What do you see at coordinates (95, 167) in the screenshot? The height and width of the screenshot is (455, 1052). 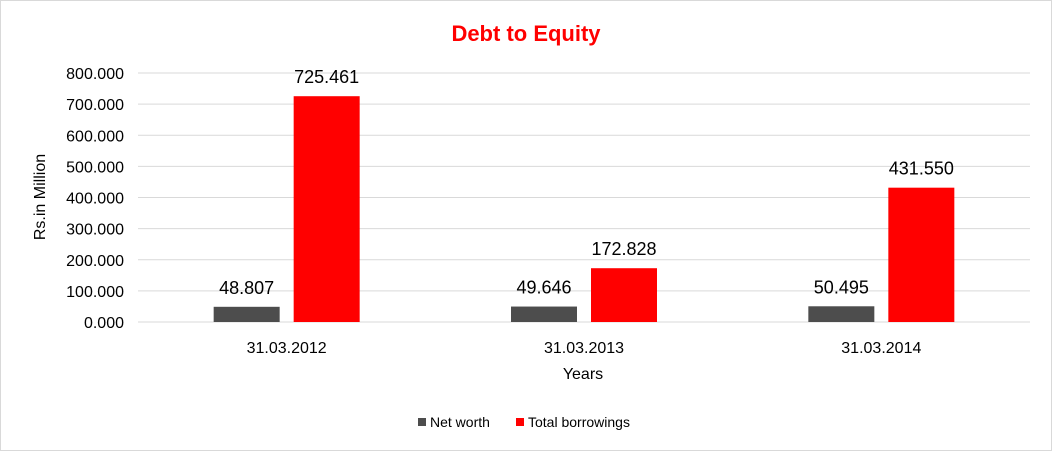 I see `y-tick-label: 500.000` at bounding box center [95, 167].